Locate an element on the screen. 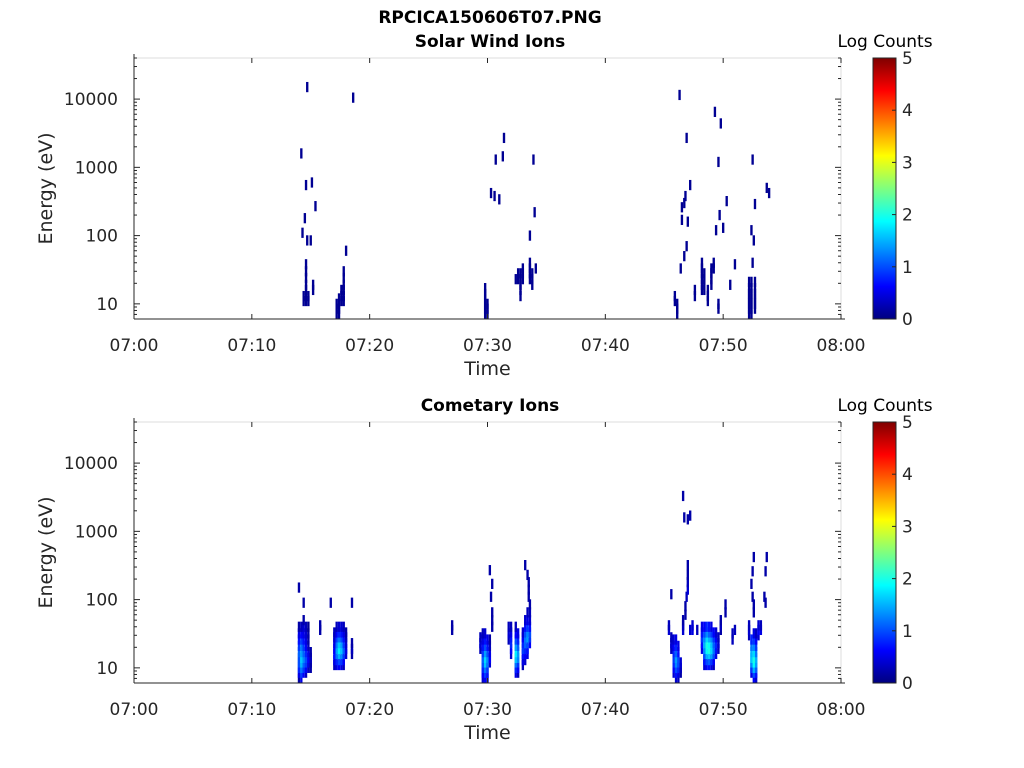  x-tick-label: 08:00 is located at coordinates (841, 346).